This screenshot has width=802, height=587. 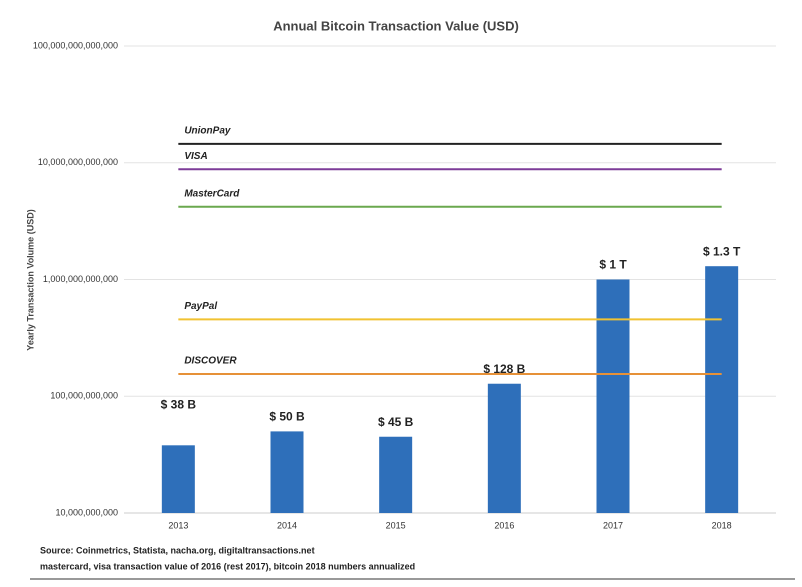 I want to click on x-tick-label: 2013, so click(x=178, y=525).